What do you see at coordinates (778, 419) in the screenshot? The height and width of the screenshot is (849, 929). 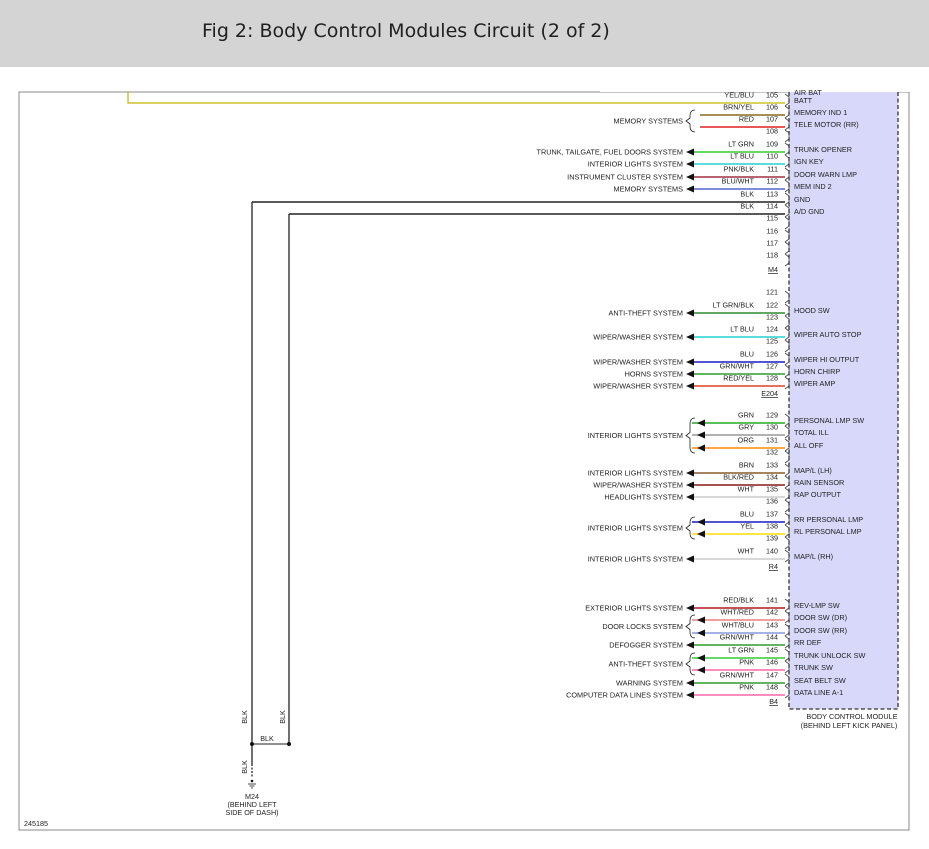 I see `pin-row-129: 129 PERSONAL LMP SW GRN` at bounding box center [778, 419].